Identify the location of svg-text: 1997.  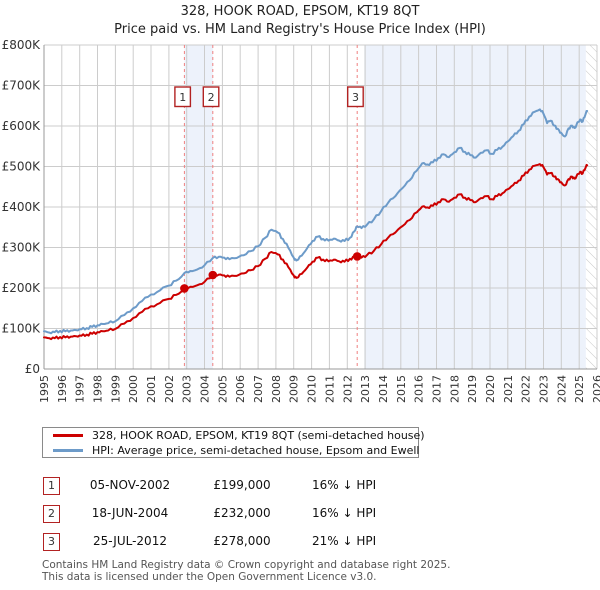
(80, 389).